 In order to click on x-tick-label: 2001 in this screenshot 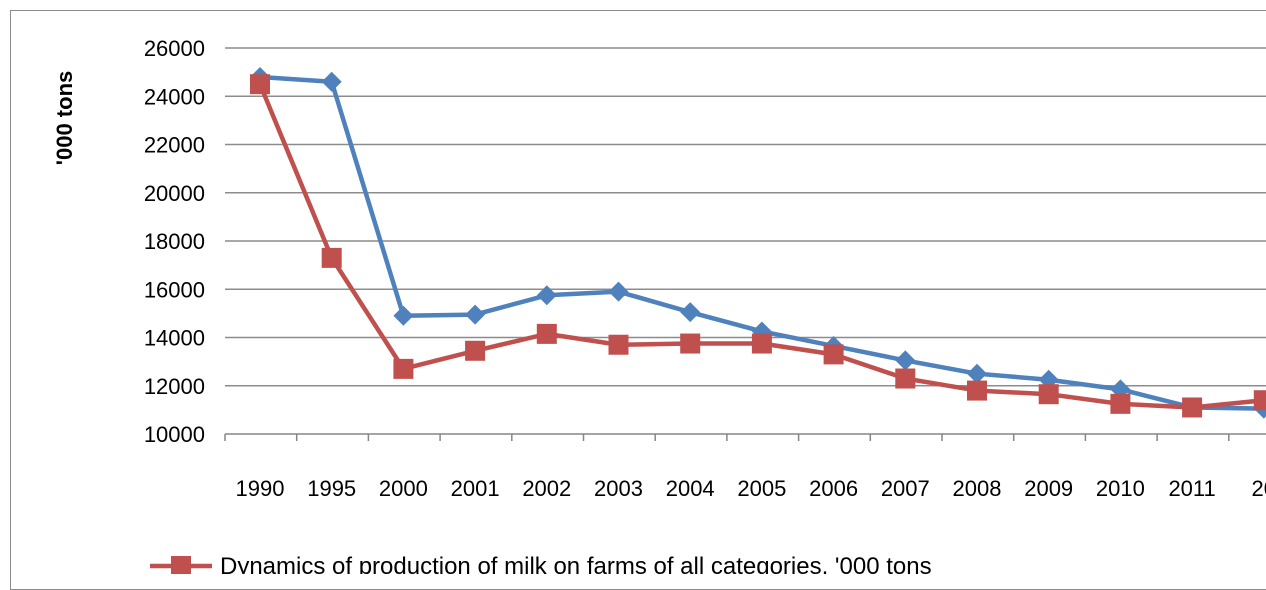, I will do `click(475, 488)`.